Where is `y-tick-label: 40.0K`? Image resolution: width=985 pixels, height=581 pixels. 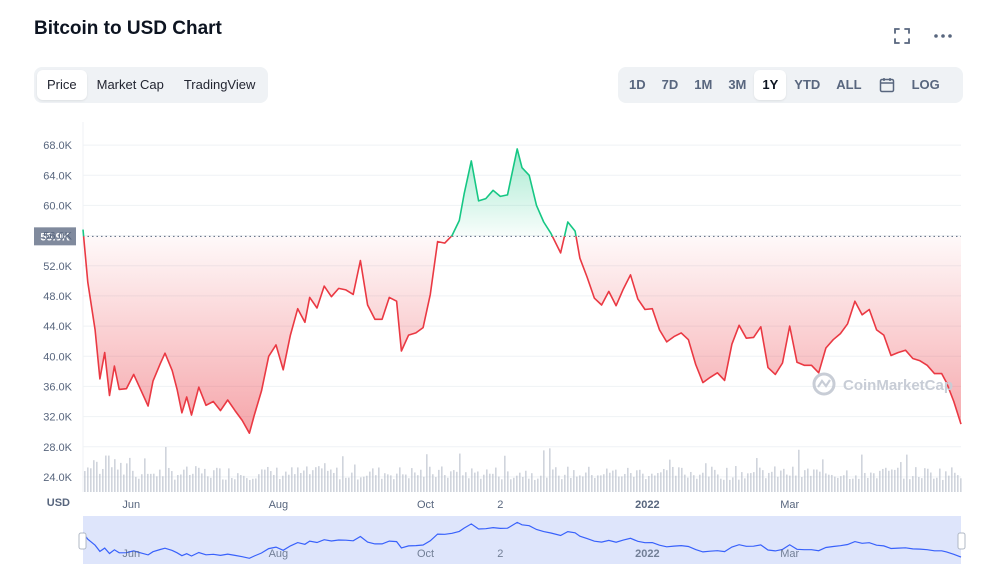
y-tick-label: 40.0K is located at coordinates (57, 357).